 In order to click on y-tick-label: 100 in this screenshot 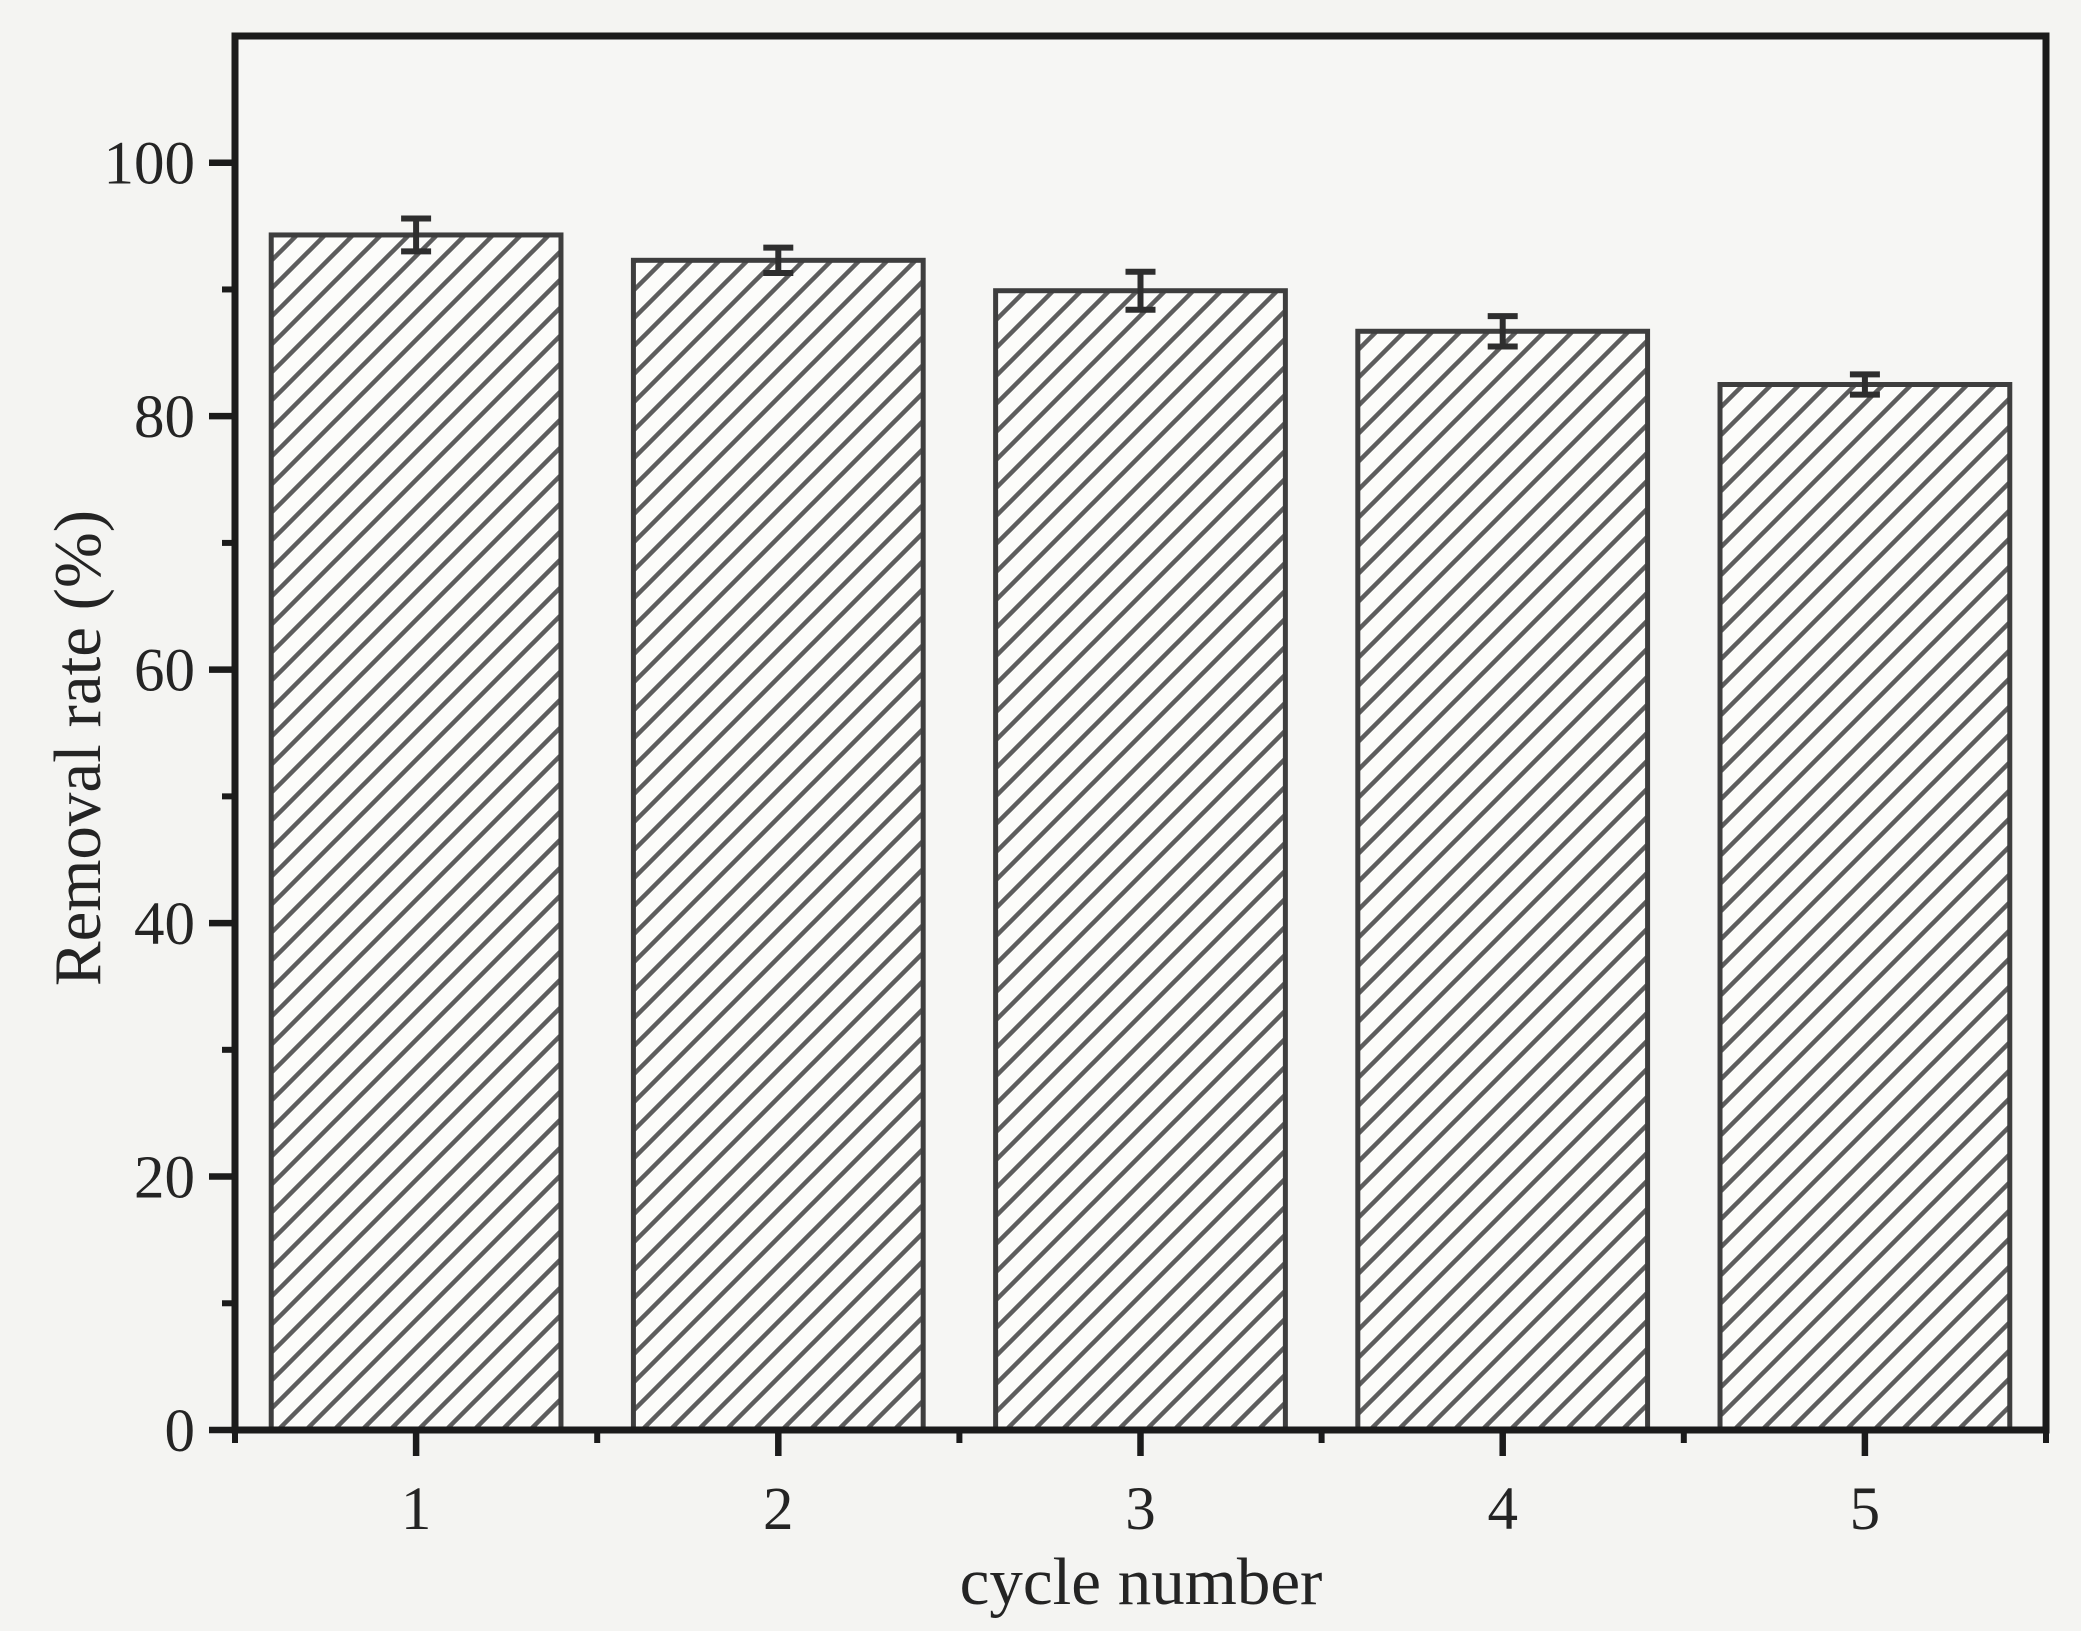, I will do `click(150, 164)`.